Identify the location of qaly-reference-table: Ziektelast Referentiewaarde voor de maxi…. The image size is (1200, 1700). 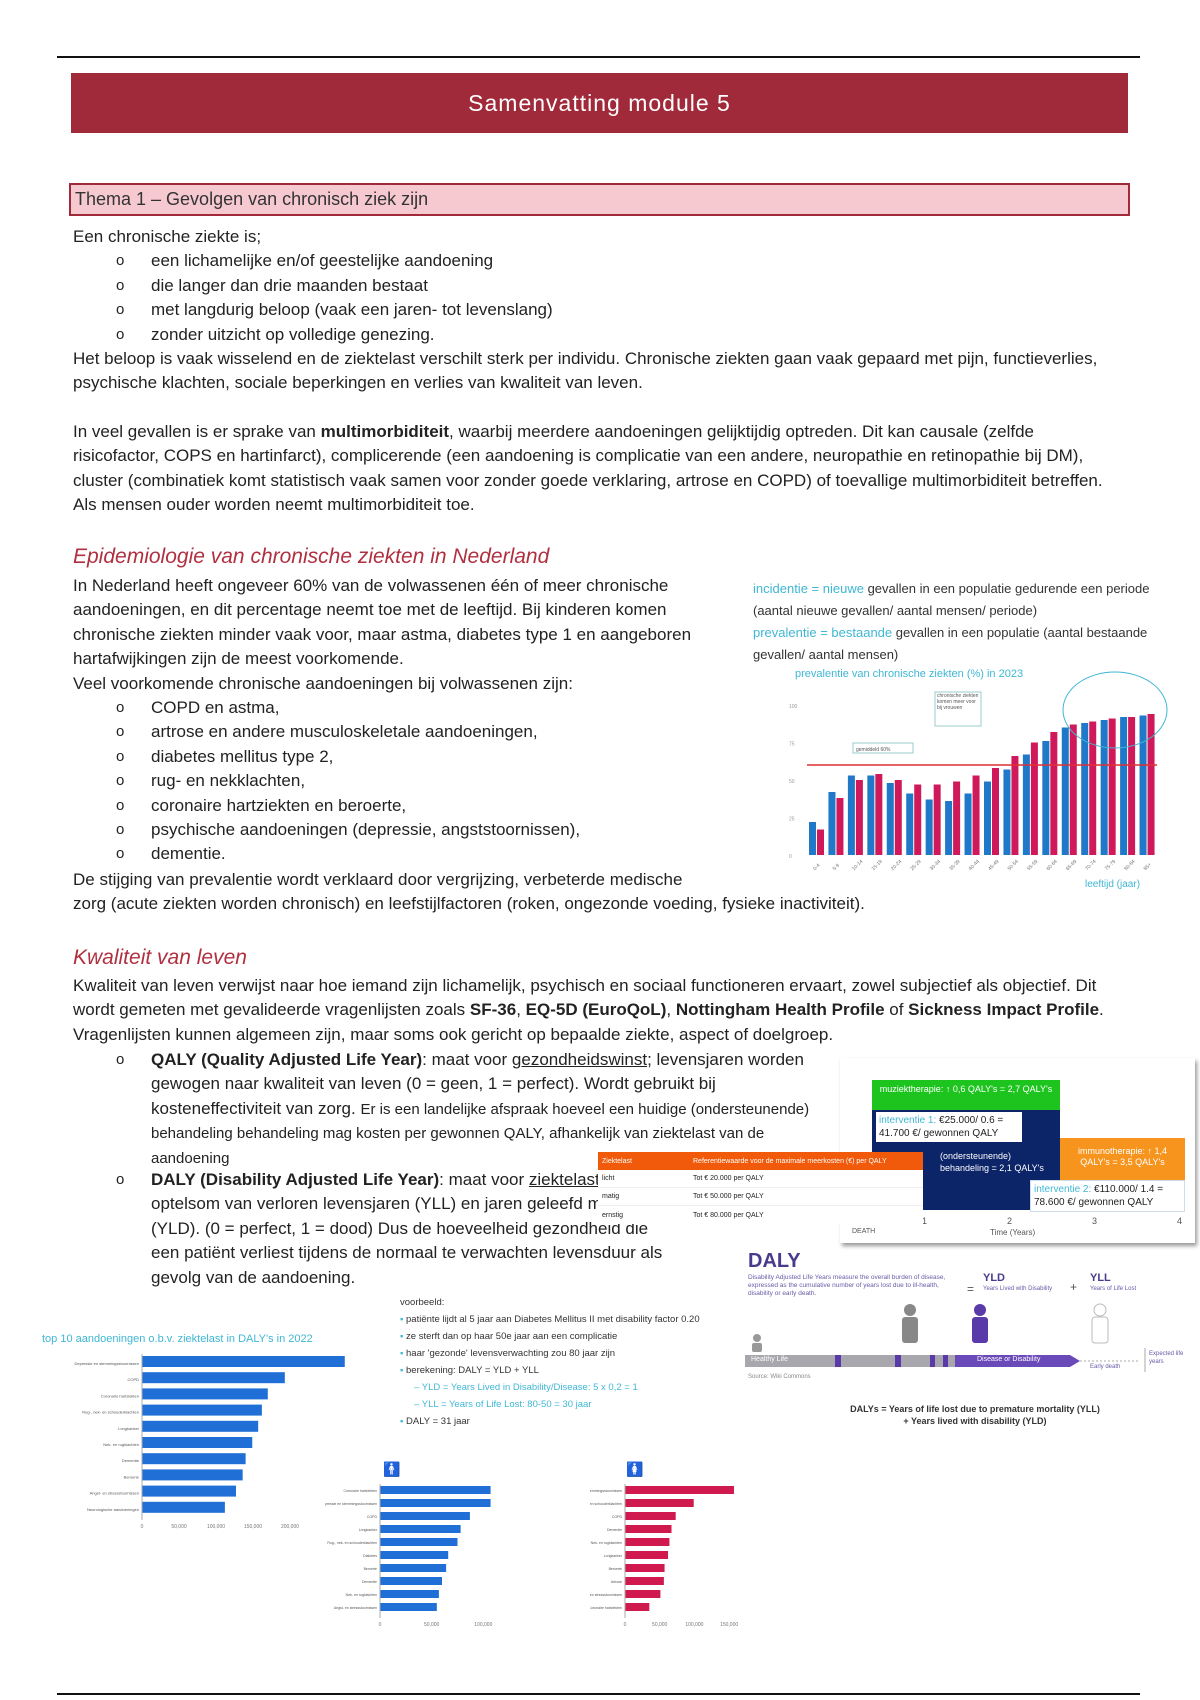
(760, 1188).